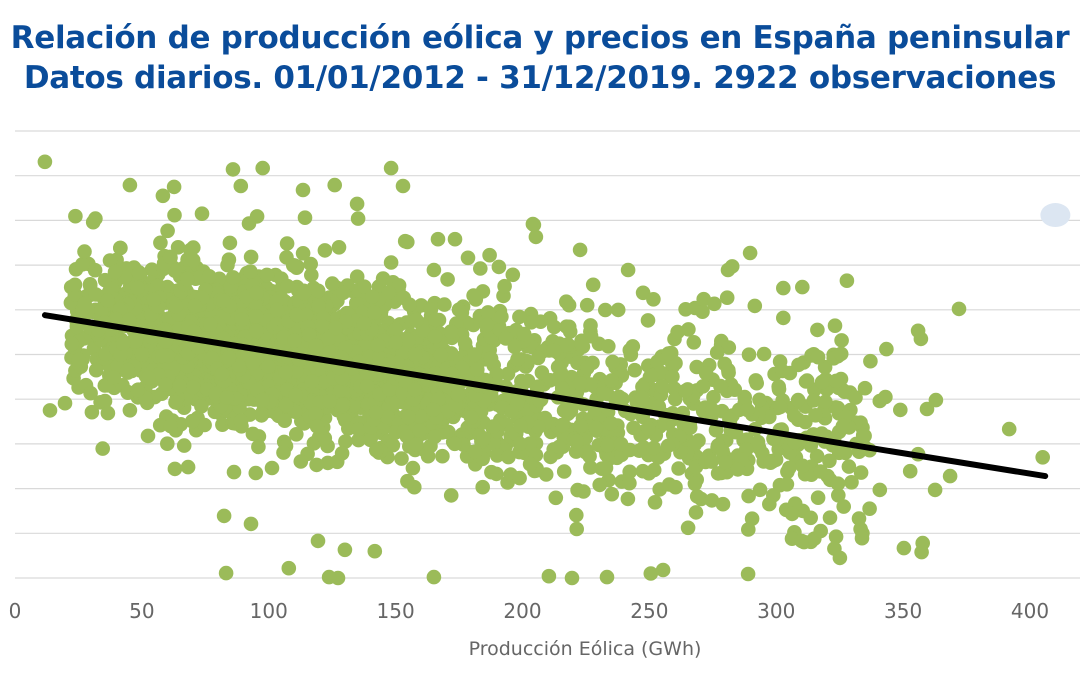  I want to click on x-tick-label: 350, so click(903, 611).